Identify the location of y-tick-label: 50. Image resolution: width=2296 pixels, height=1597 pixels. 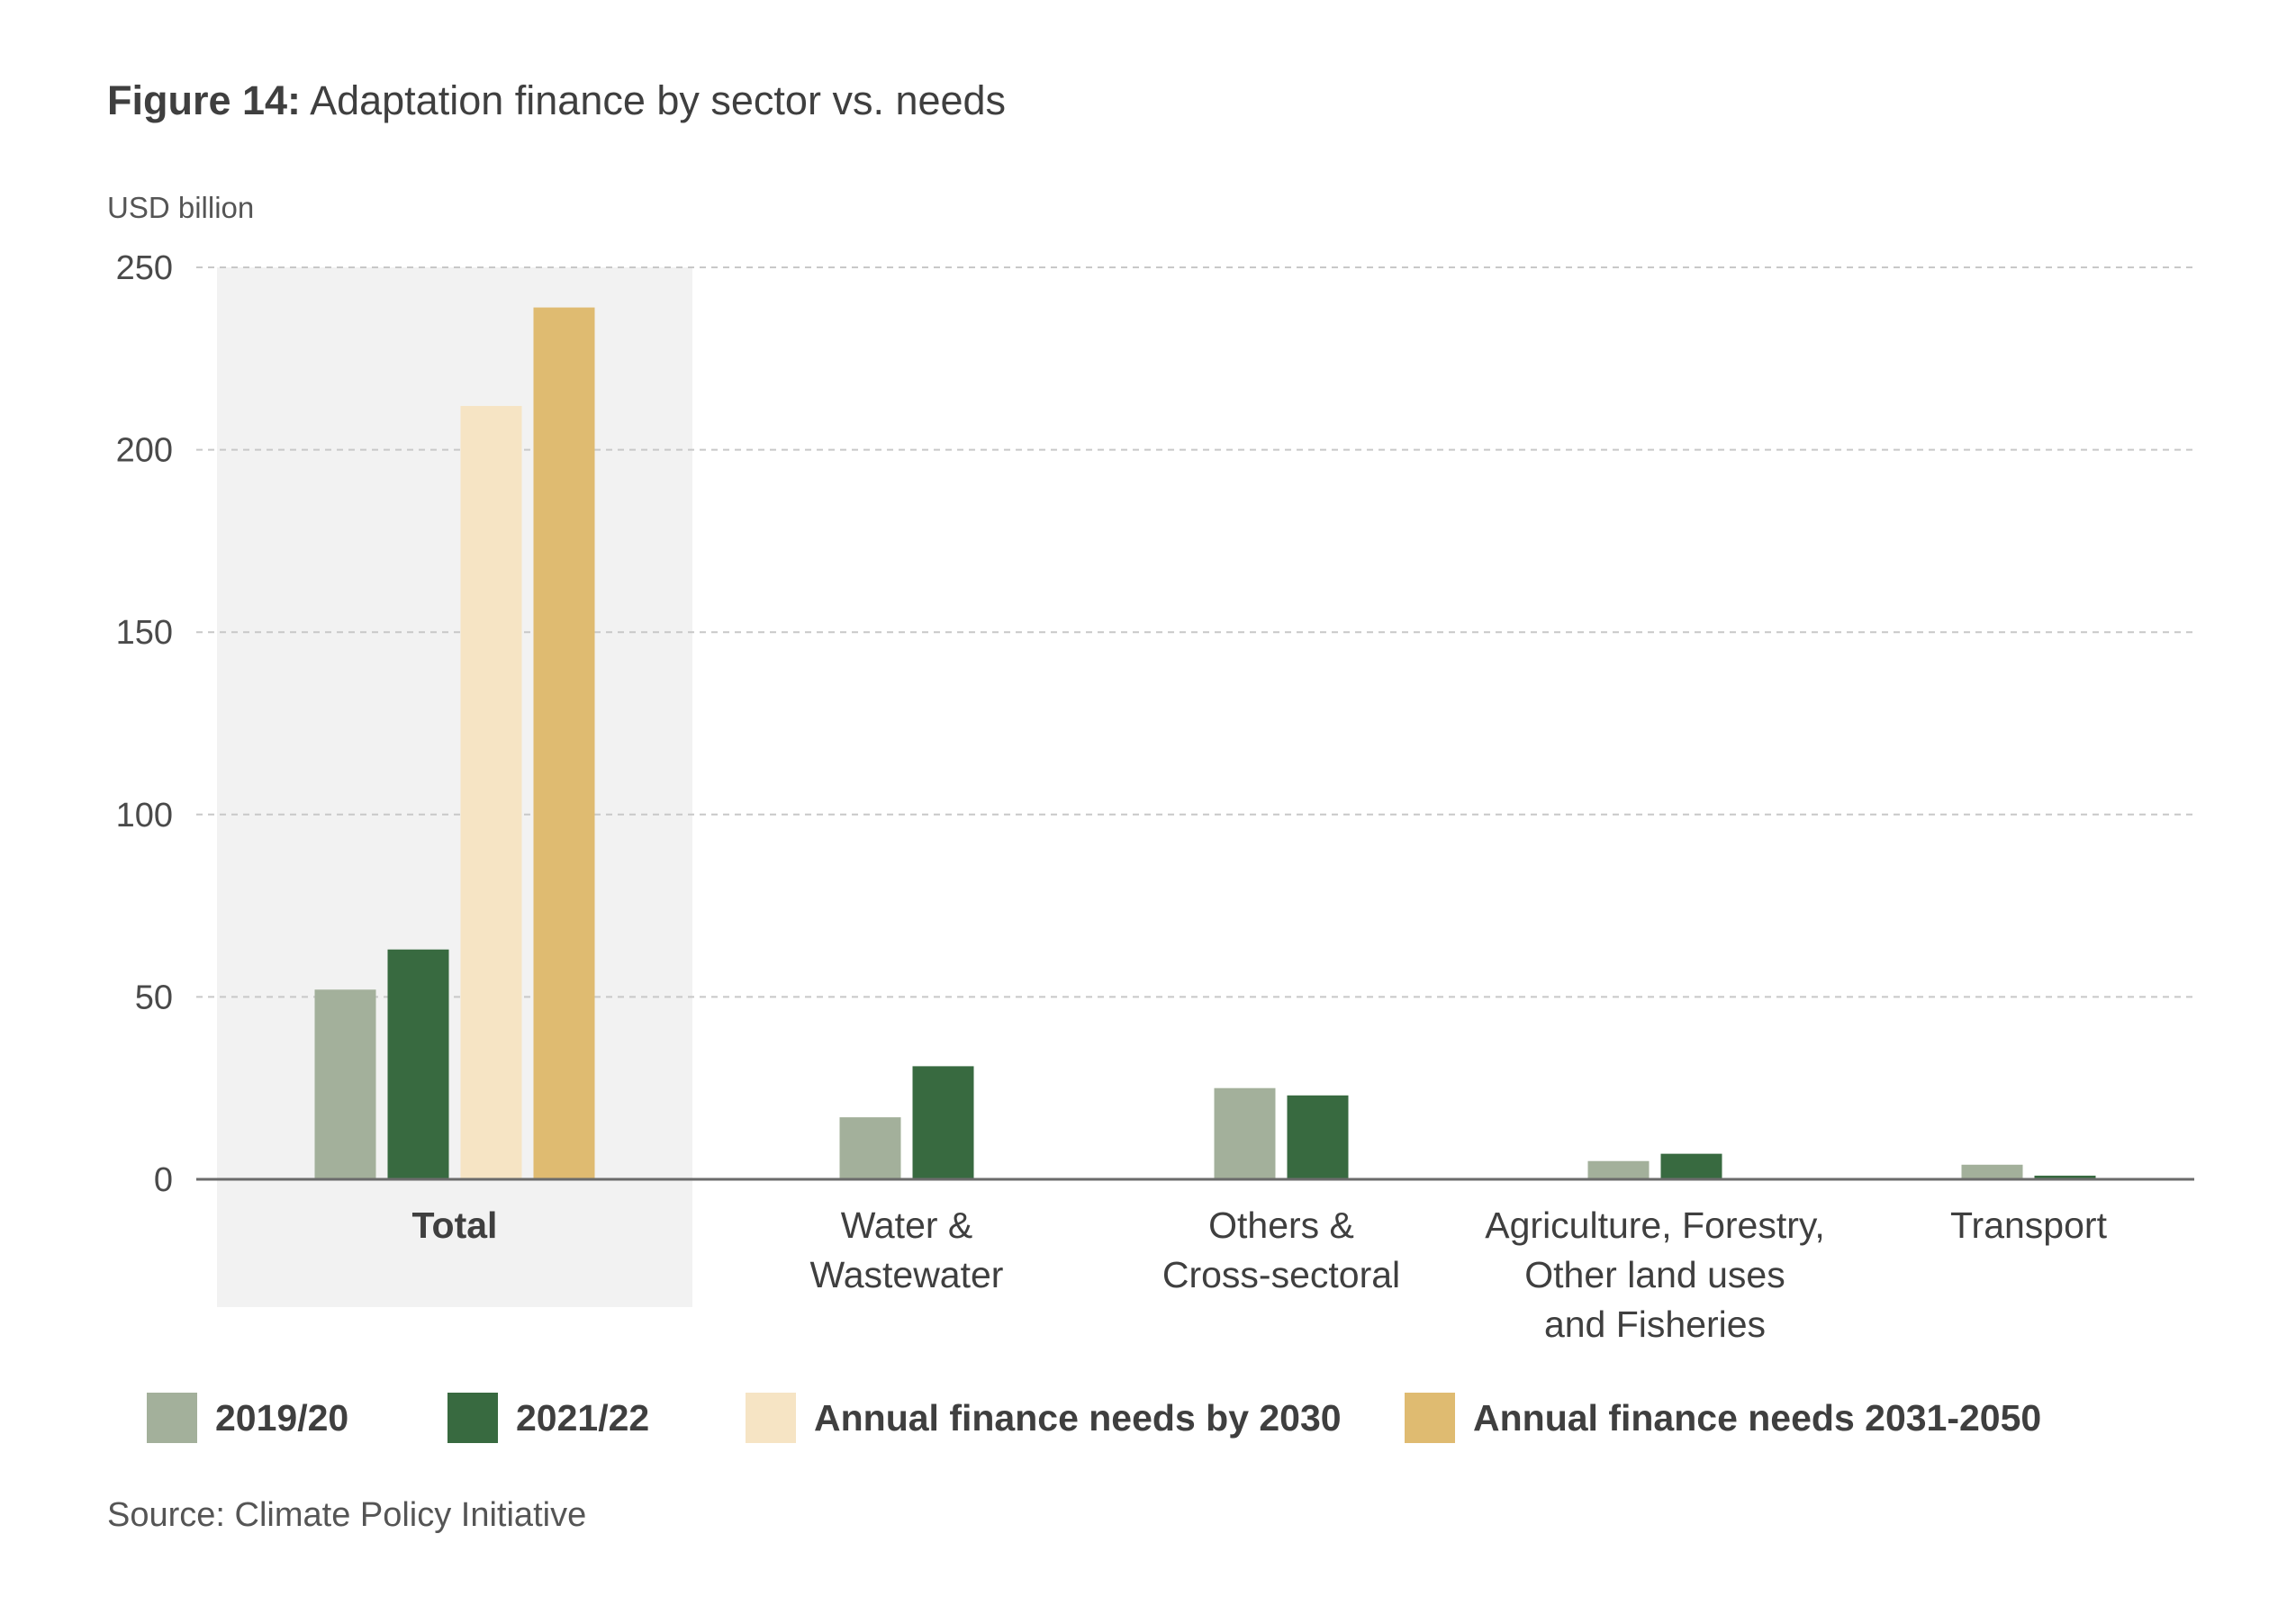
(154, 998).